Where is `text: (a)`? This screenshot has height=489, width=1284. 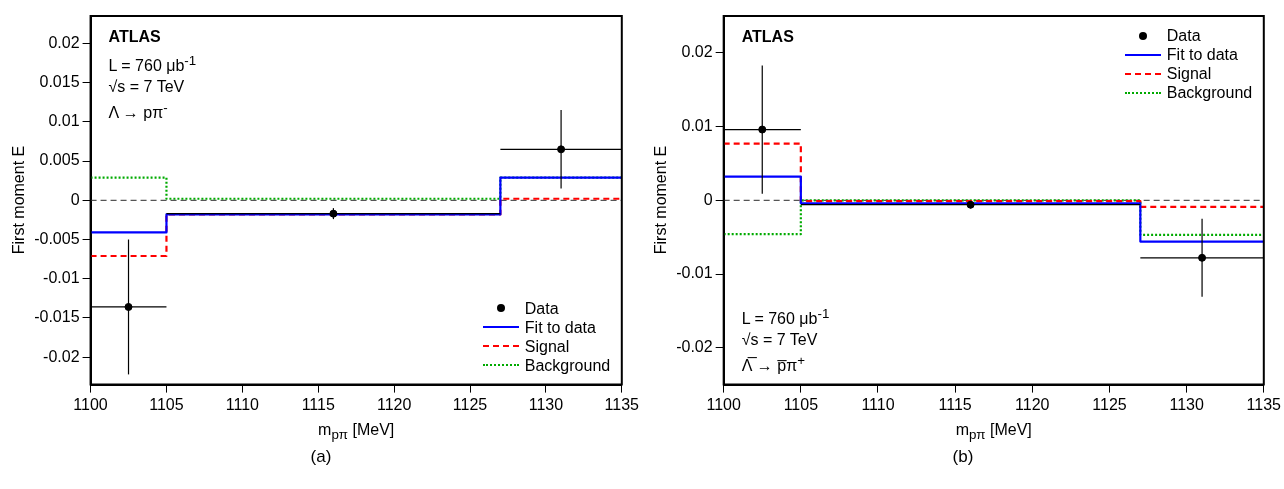
text: (a) is located at coordinates (321, 456).